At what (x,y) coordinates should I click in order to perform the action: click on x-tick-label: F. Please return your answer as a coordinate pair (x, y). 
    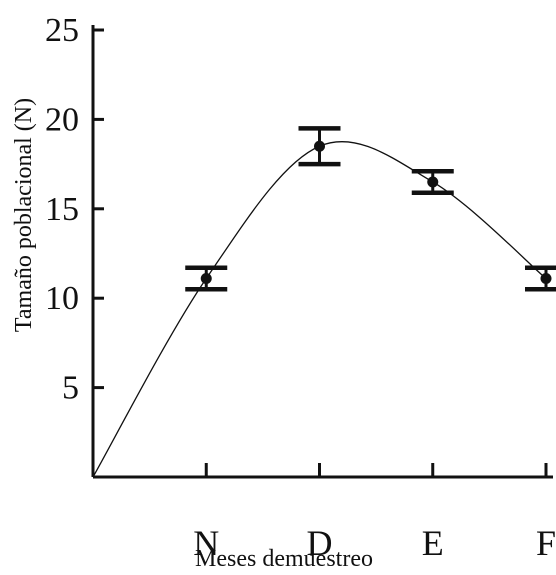
    Looking at the image, I should click on (546, 543).